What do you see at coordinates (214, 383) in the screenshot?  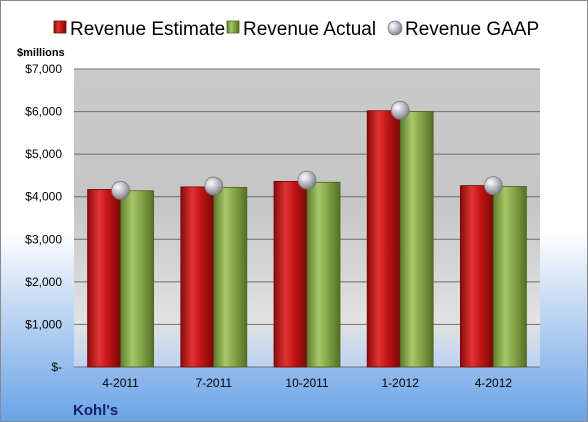 I see `x-tick-label: 7-2011` at bounding box center [214, 383].